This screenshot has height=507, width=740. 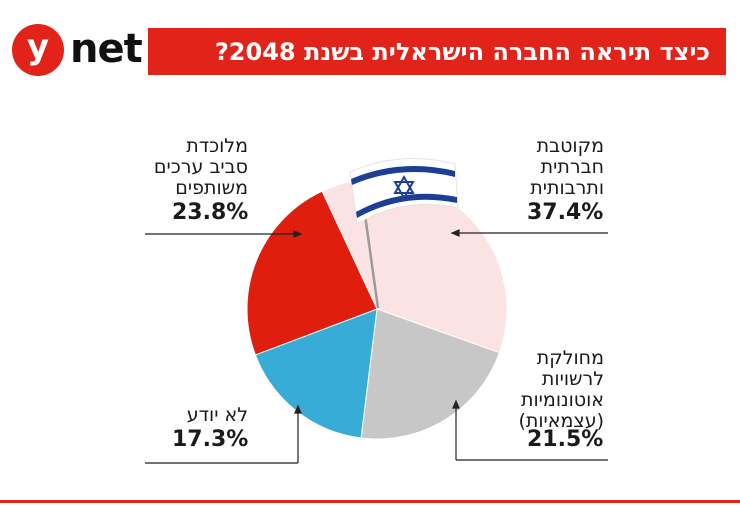 I want to click on label-united-line-3: משותפים, so click(x=211, y=188).